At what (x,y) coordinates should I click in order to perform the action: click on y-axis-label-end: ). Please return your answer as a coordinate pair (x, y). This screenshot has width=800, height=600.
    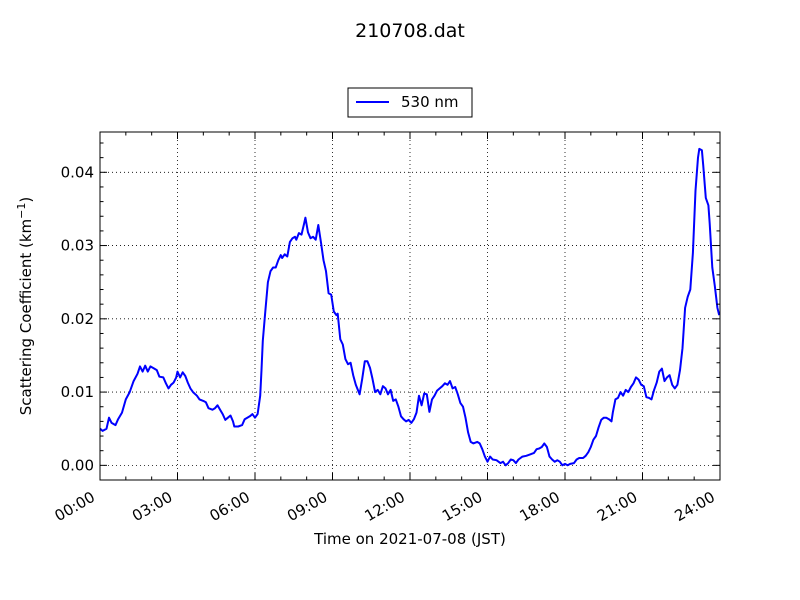
    Looking at the image, I should click on (26, 200).